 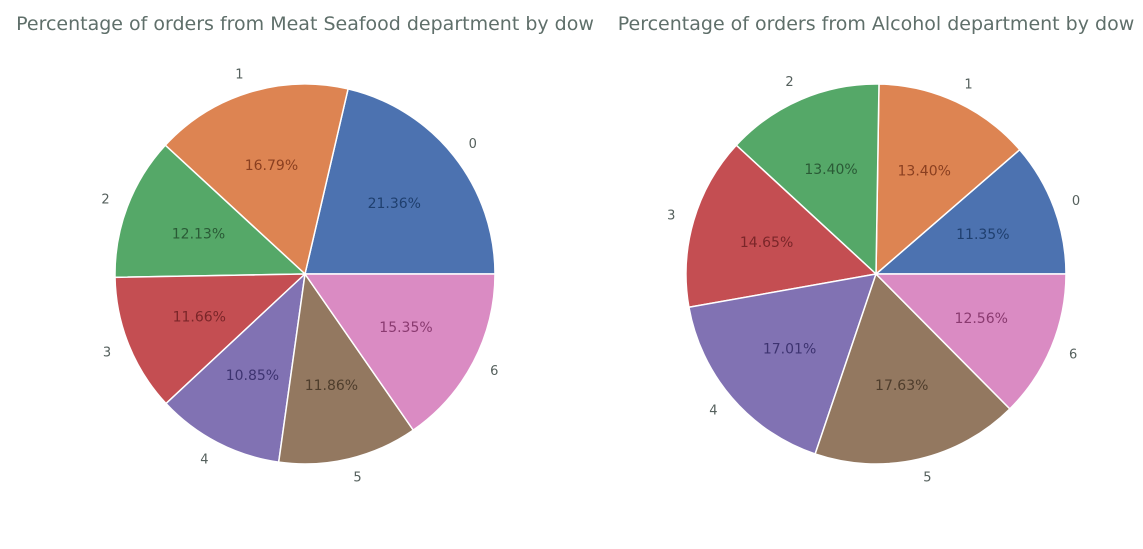 I want to click on pie-value-label: 10.85%, so click(x=252, y=376).